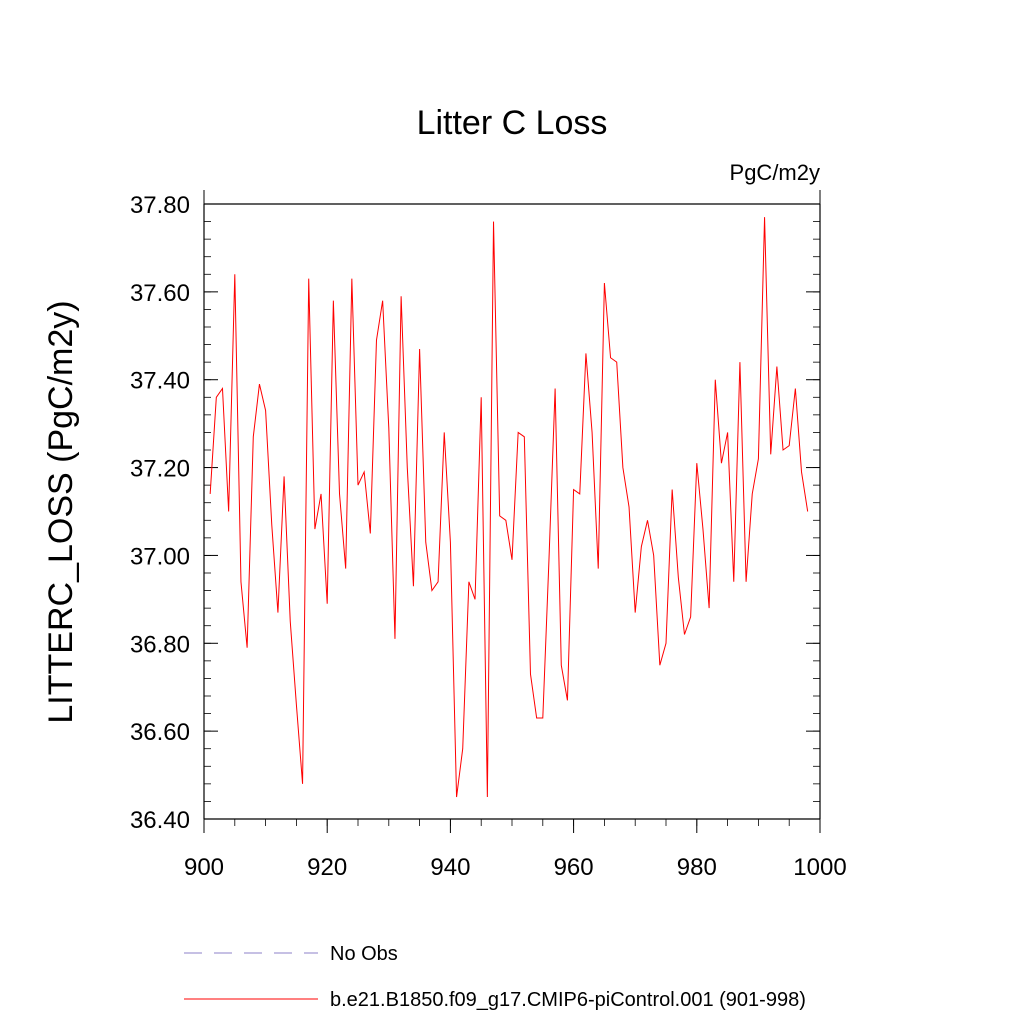 The height and width of the screenshot is (1024, 1024). Describe the element at coordinates (364, 954) in the screenshot. I see `legend-label: No Obs` at that location.